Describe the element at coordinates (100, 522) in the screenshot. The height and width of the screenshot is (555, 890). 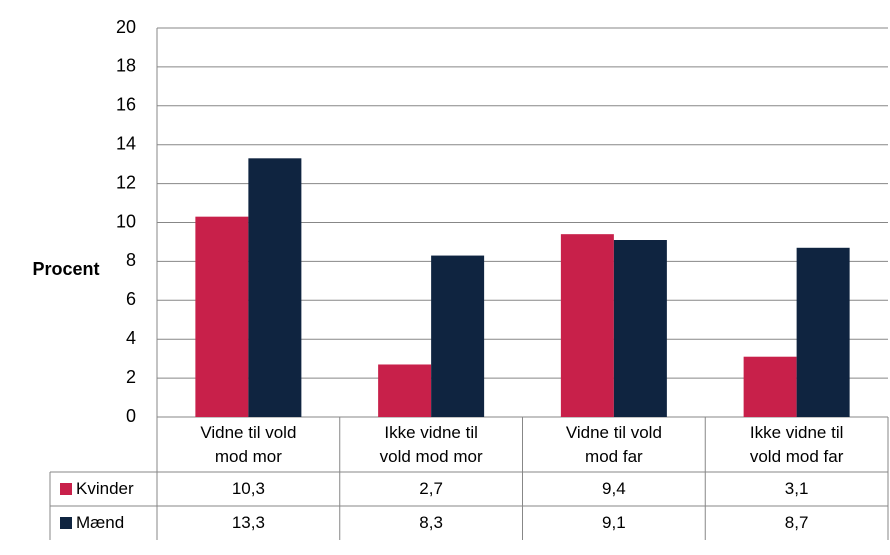
I see `legend-label: Mænd` at that location.